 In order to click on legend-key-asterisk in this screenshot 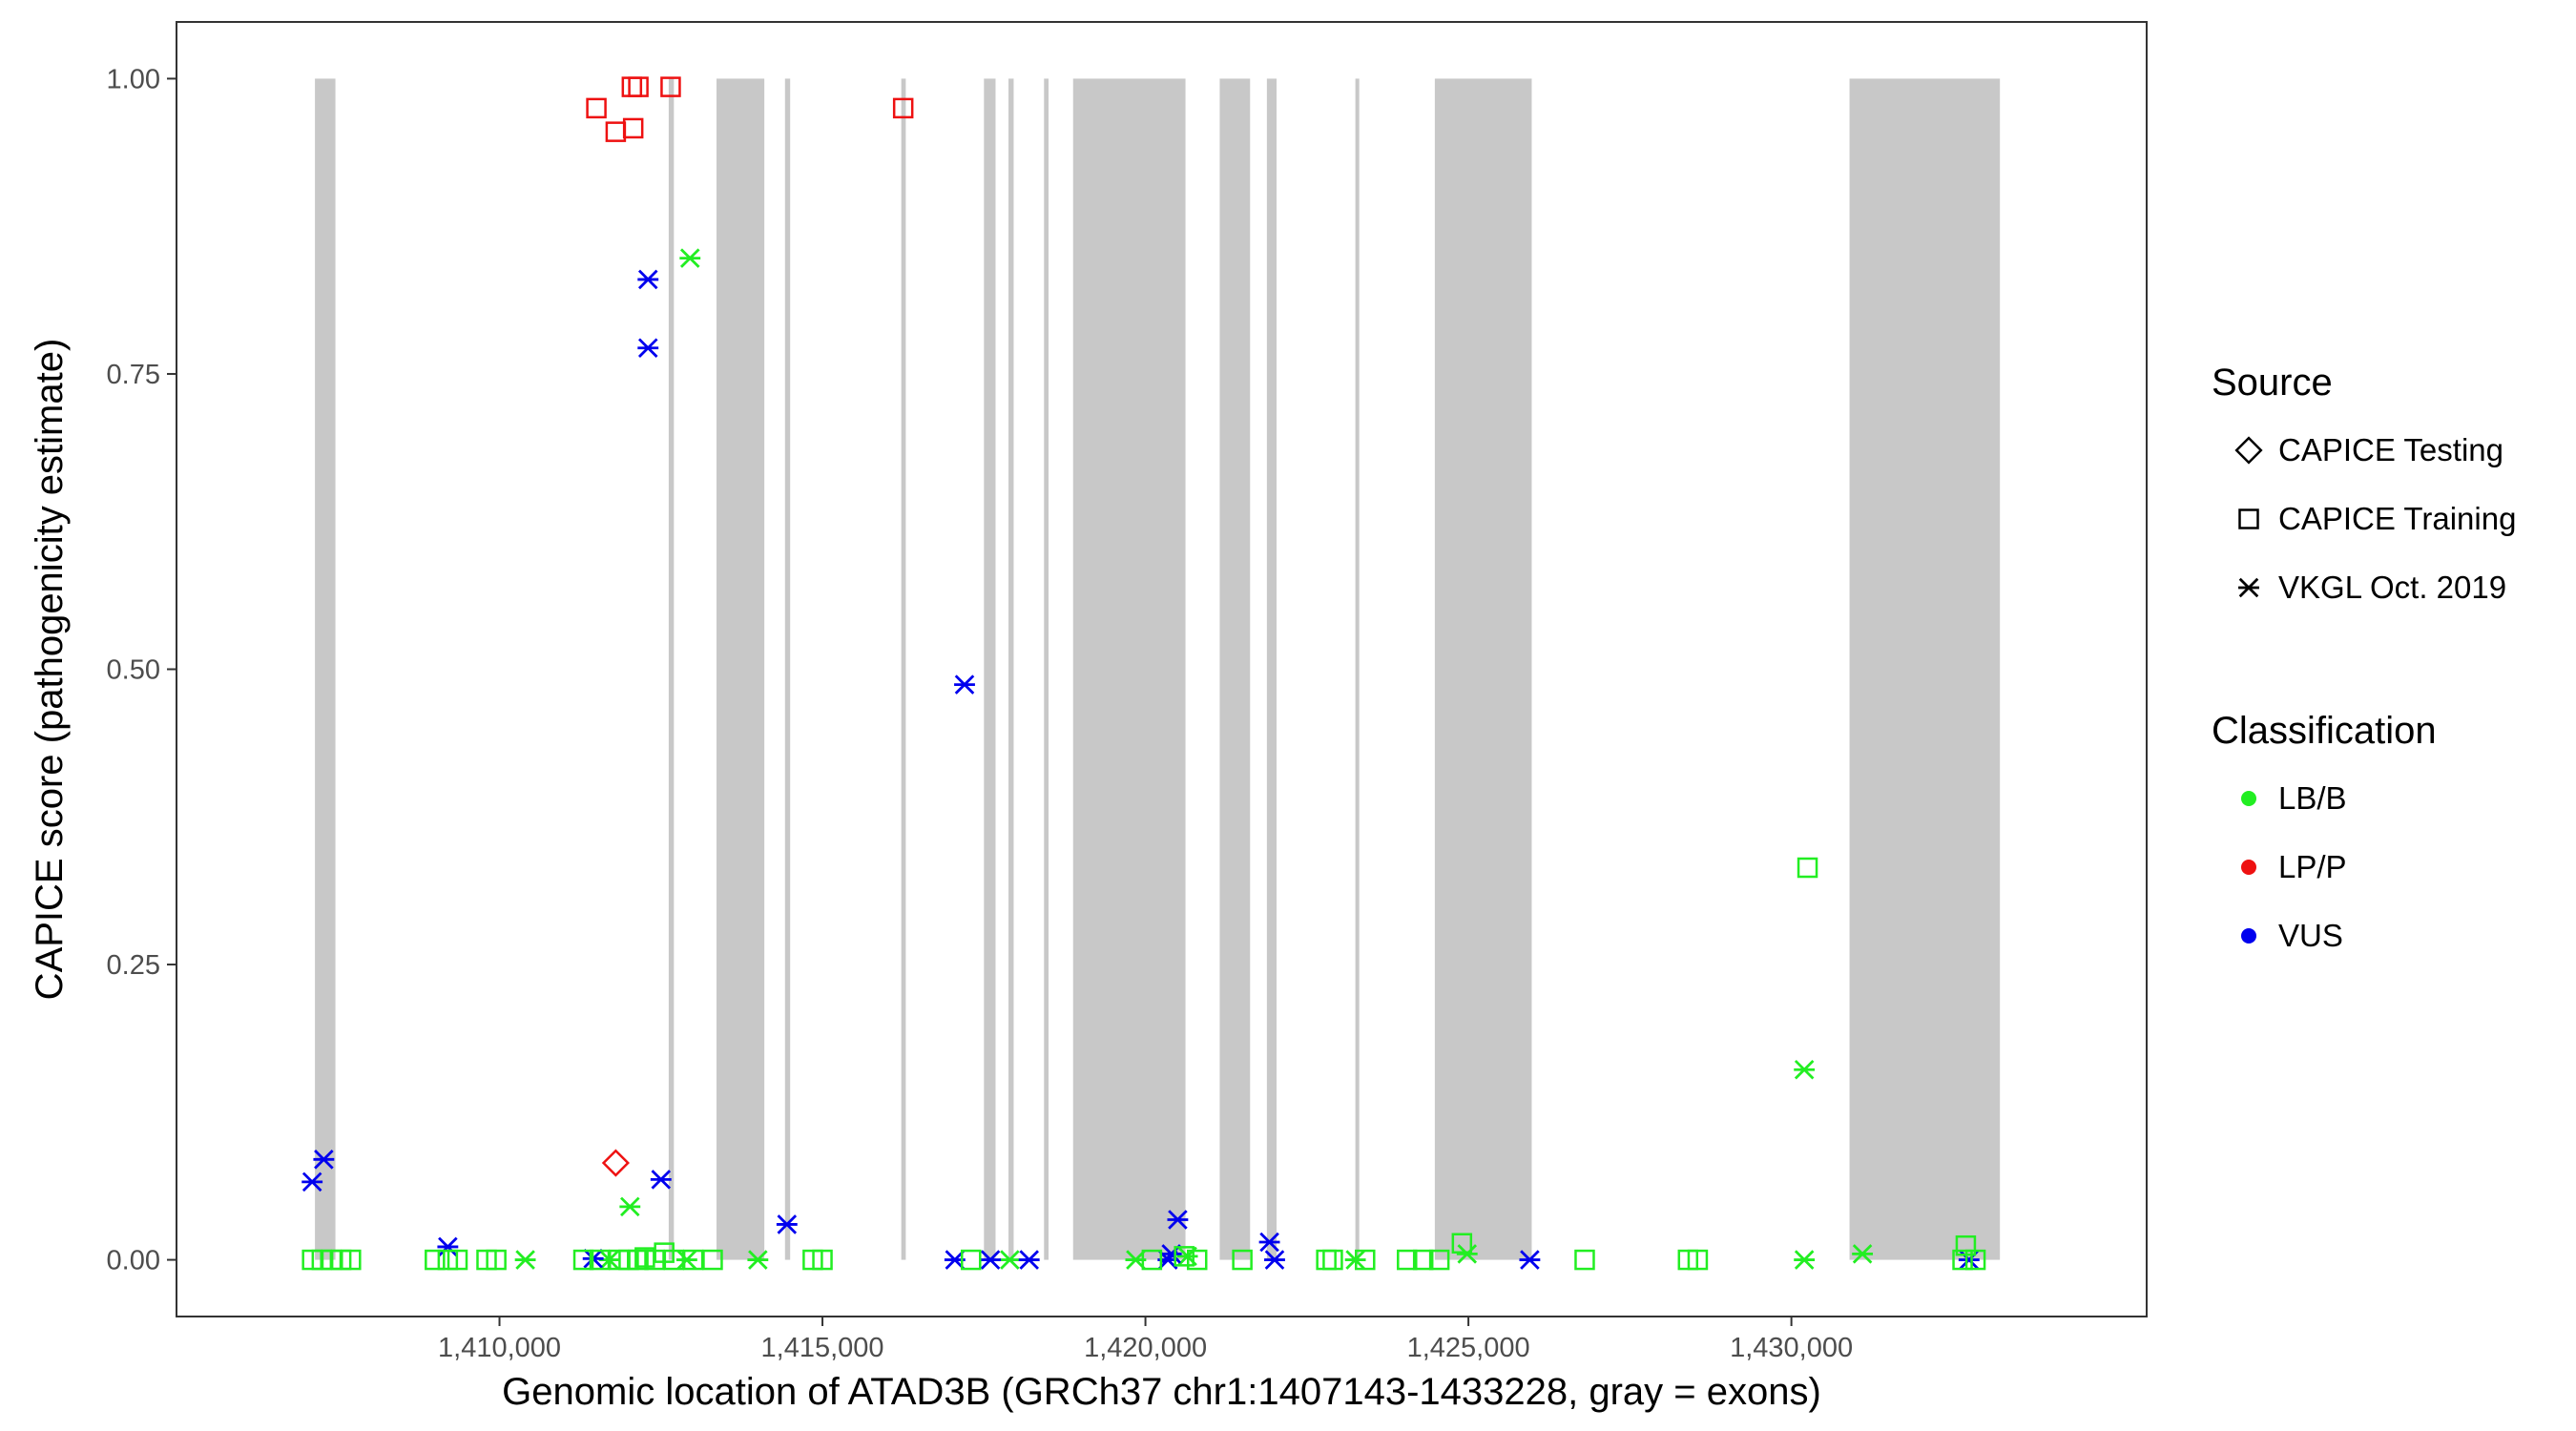, I will do `click(2248, 587)`.